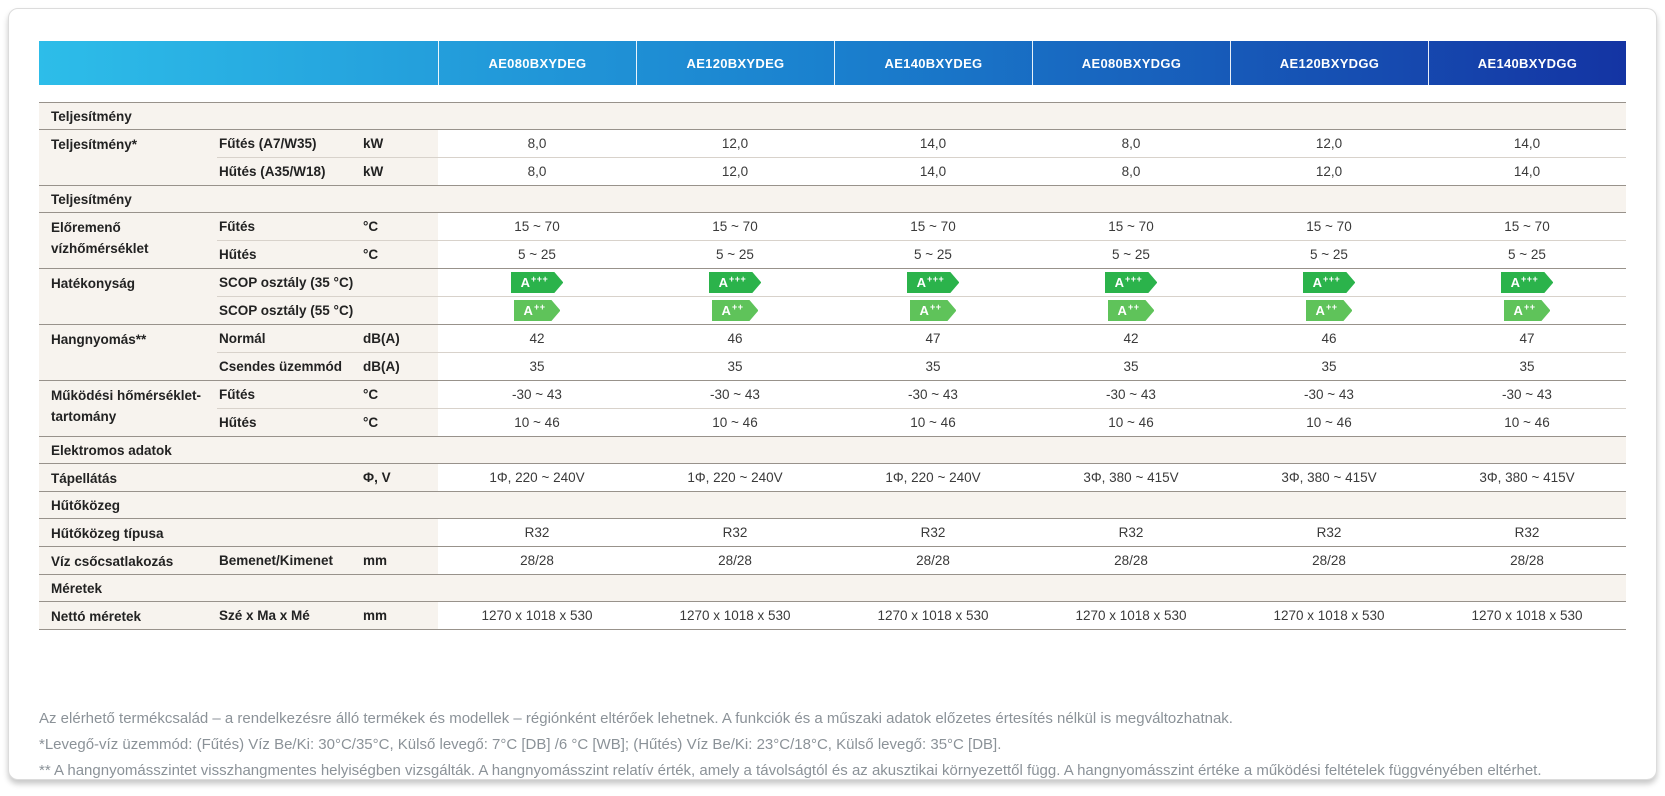 The image size is (1665, 796). What do you see at coordinates (290, 615) in the screenshot?
I see `sub-label: Szé x Ma x Mé` at bounding box center [290, 615].